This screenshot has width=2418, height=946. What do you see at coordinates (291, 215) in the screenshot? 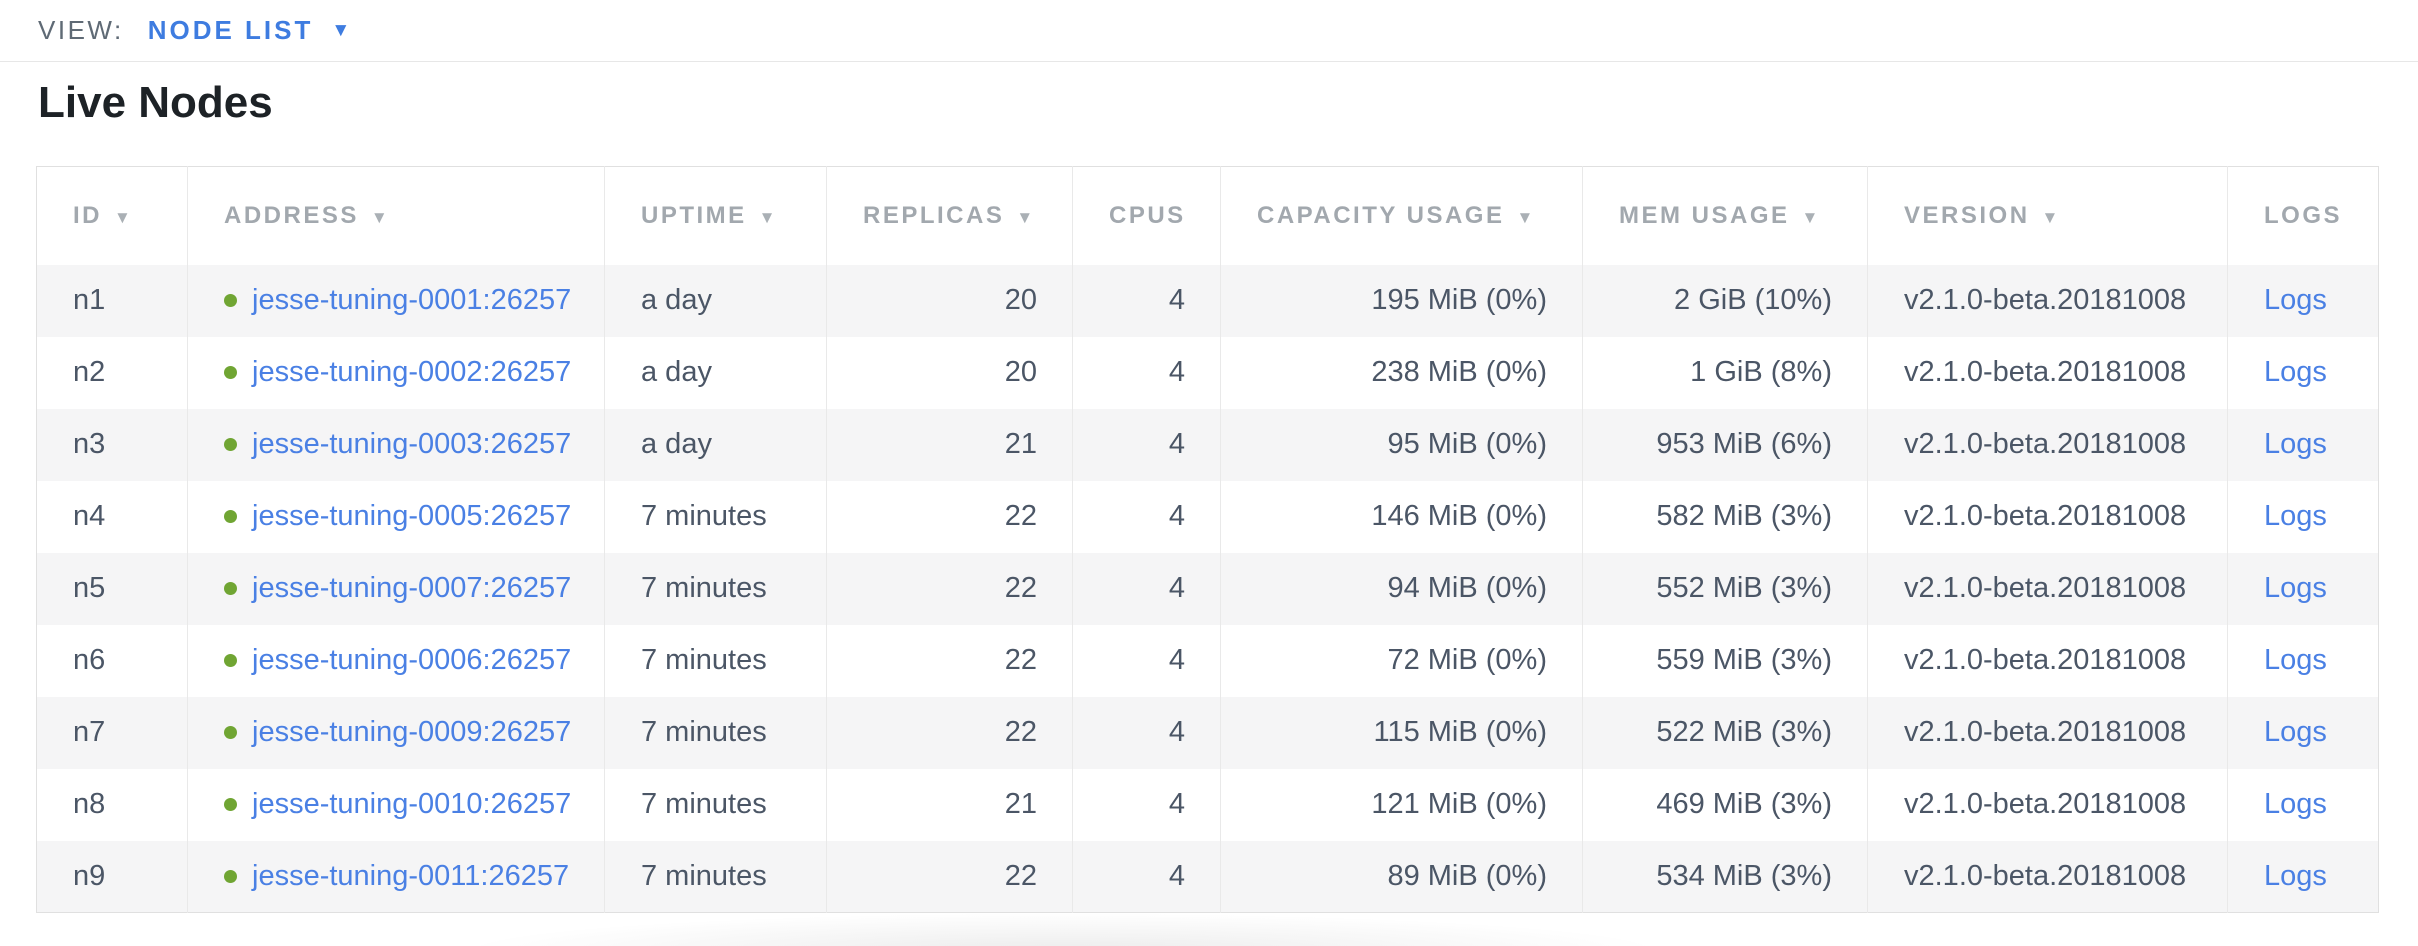
I see `column-header-label: ADDRESS` at bounding box center [291, 215].